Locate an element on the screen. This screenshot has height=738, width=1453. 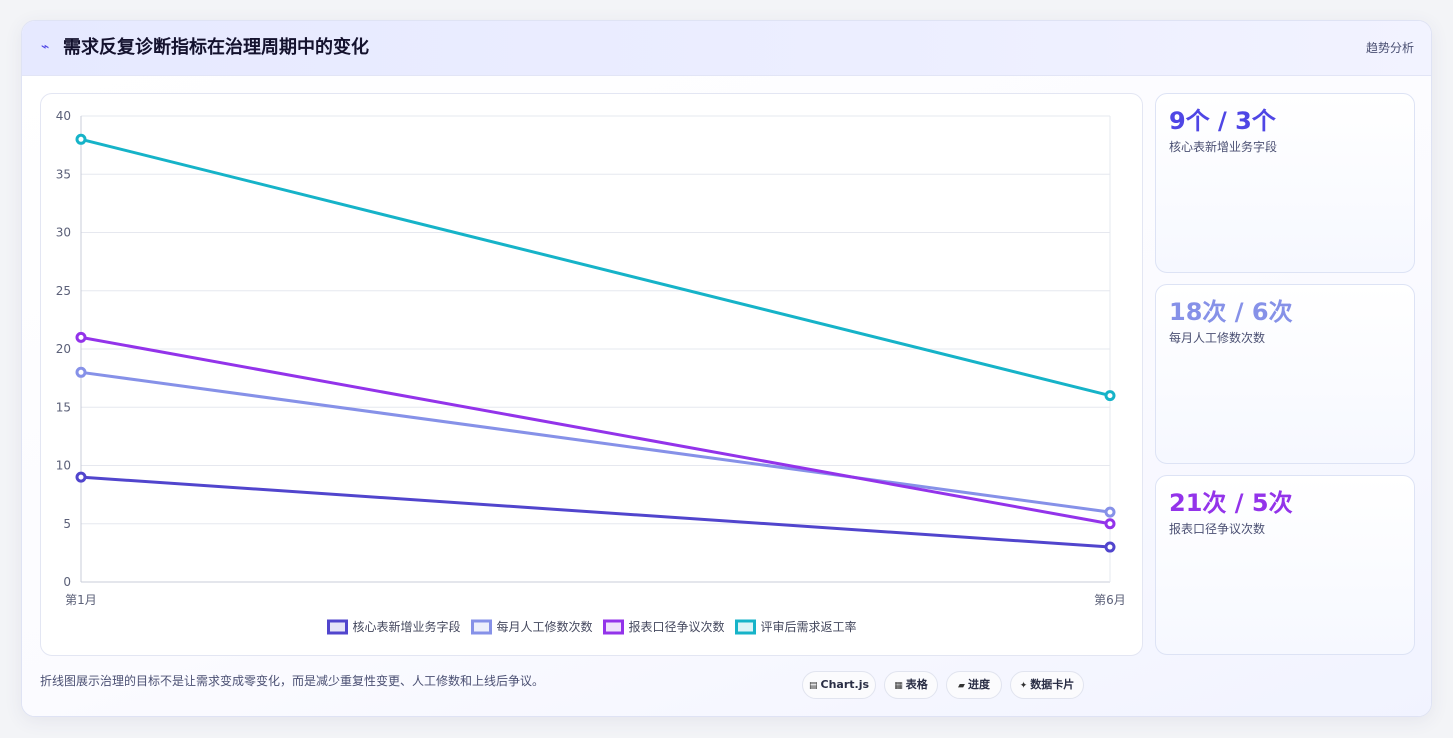
y-tick-label: 30 is located at coordinates (63, 233).